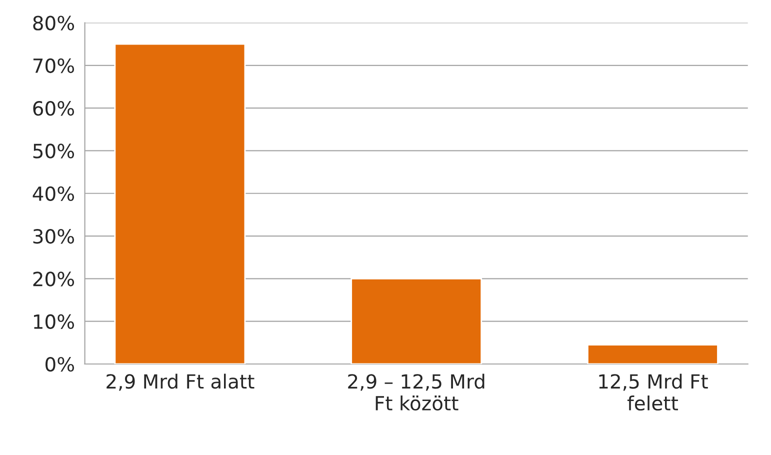  What do you see at coordinates (53, 66) in the screenshot?
I see `y-tick-label: 70%` at bounding box center [53, 66].